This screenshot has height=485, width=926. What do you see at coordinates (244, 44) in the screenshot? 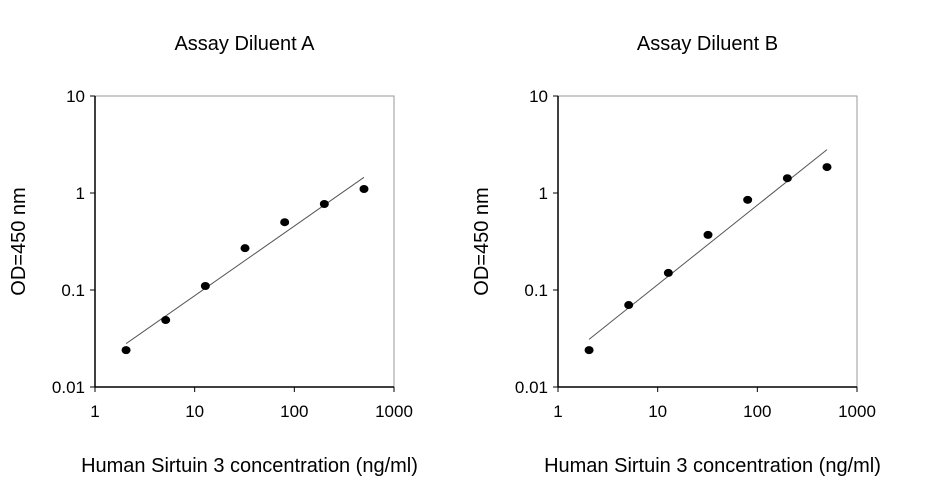
I see `chart-title: Assay Diluent A` at bounding box center [244, 44].